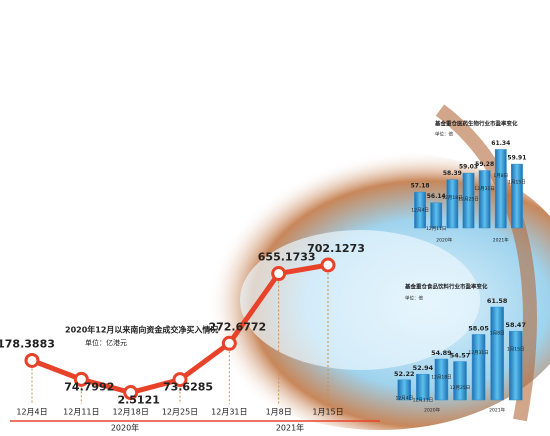 This screenshot has height=436, width=550. Describe the element at coordinates (460, 356) in the screenshot. I see `value-label: 54.57` at that location.